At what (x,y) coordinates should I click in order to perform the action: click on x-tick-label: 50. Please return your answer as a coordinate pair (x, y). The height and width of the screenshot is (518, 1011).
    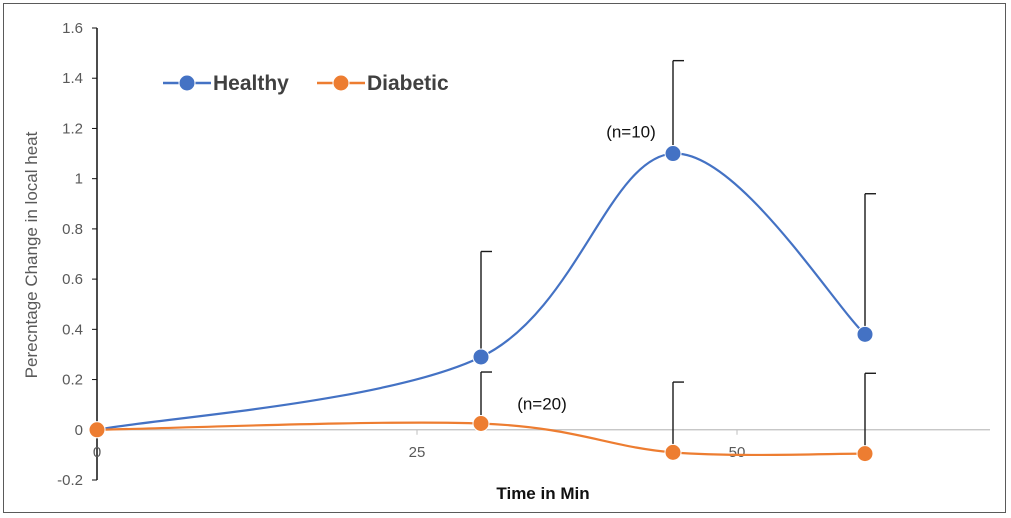
    Looking at the image, I should click on (737, 452).